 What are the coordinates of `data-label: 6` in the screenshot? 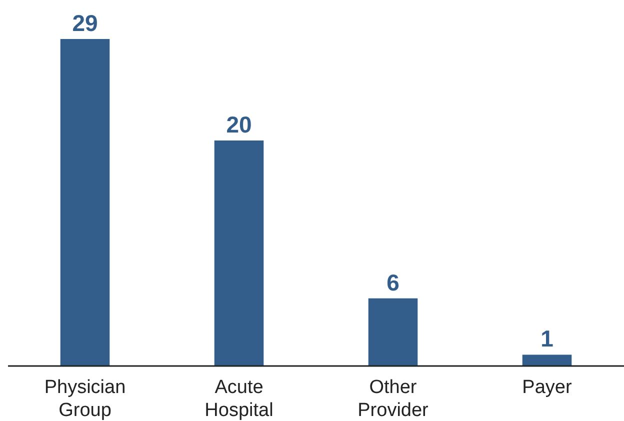 It's located at (393, 282).